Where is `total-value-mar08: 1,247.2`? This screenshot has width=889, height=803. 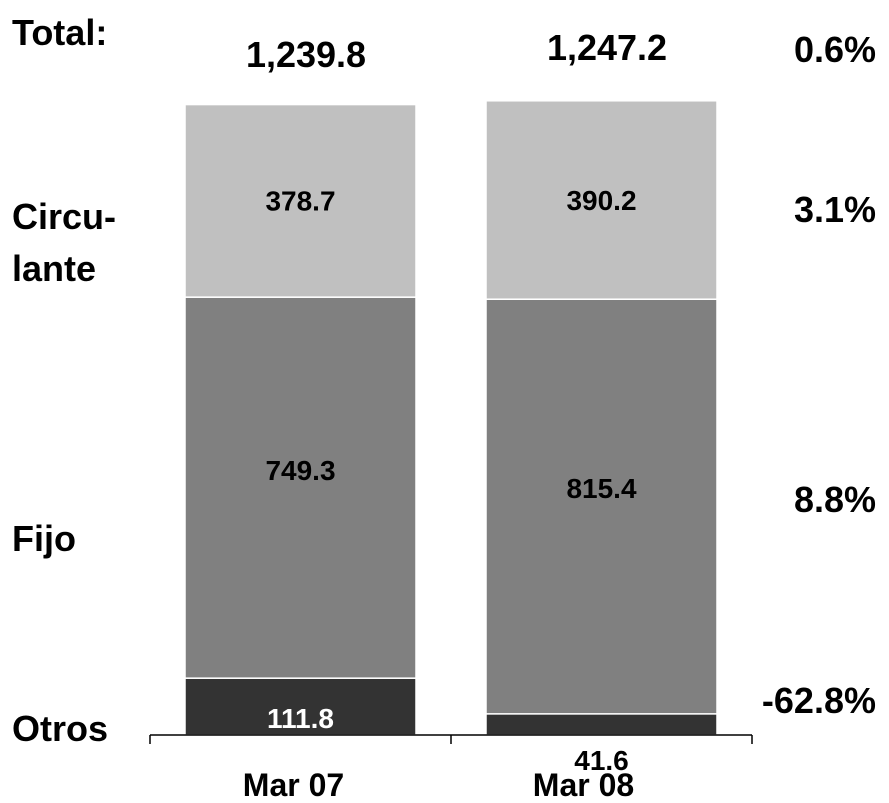 total-value-mar08: 1,247.2 is located at coordinates (607, 47).